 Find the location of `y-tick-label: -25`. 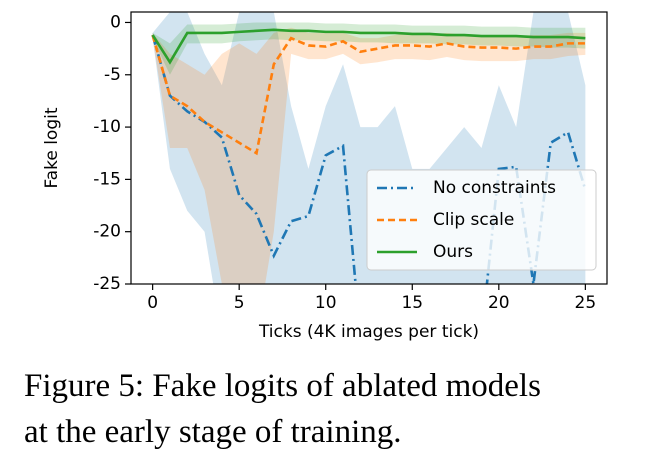

y-tick-label: -25 is located at coordinates (107, 284).